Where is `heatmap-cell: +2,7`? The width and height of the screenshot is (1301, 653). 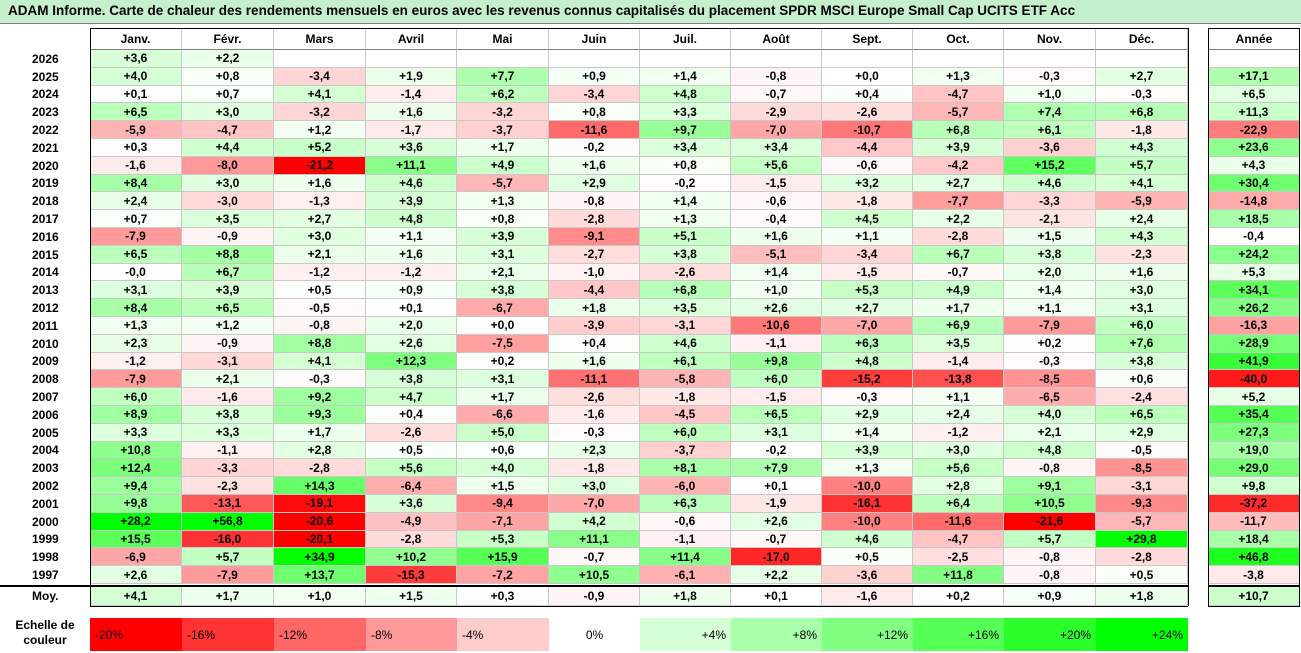 heatmap-cell: +2,7 is located at coordinates (958, 183).